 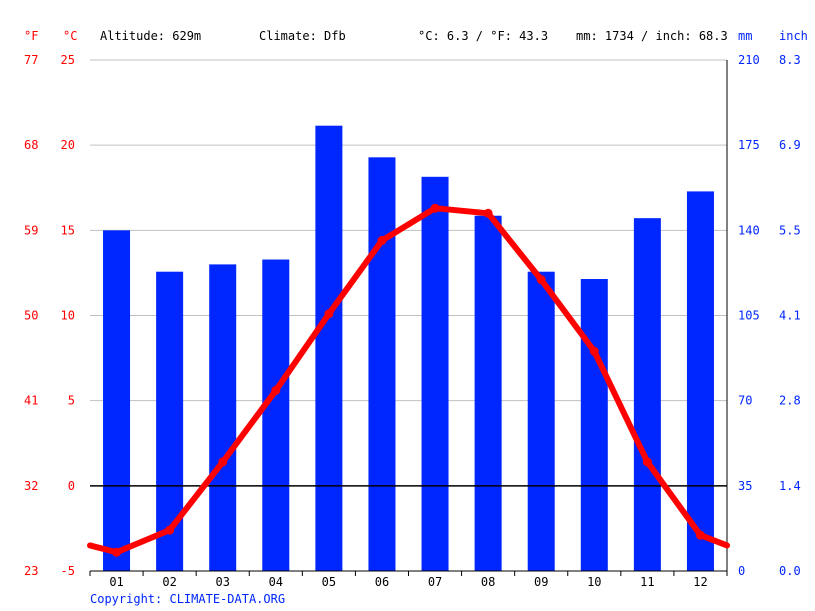 What do you see at coordinates (329, 582) in the screenshot?
I see `x-tick-label: 05` at bounding box center [329, 582].